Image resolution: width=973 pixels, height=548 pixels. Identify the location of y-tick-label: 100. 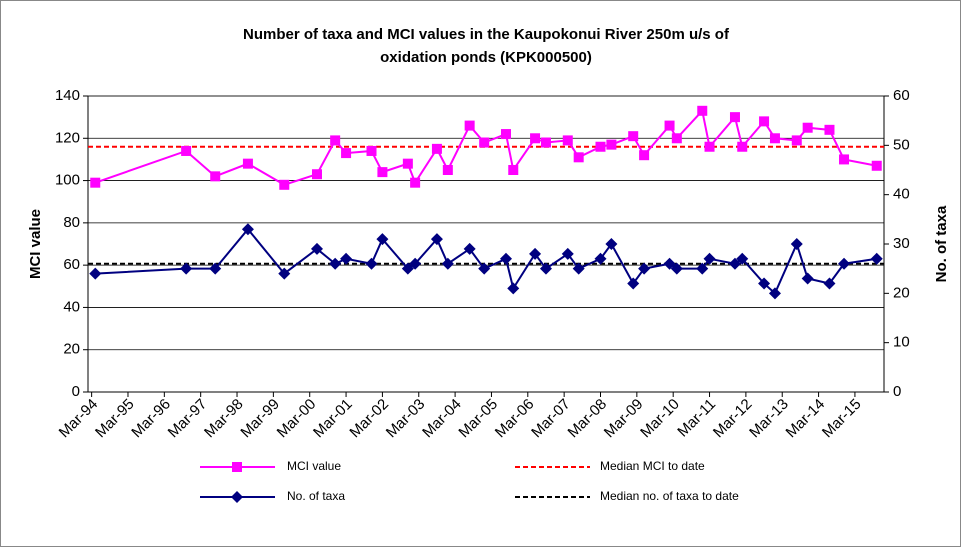
(67, 180).